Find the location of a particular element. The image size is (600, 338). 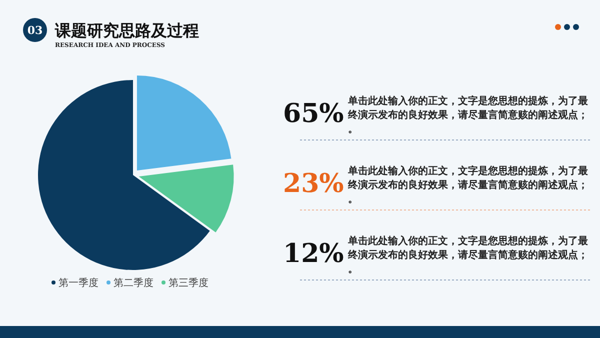

legend-label: 第二季度 is located at coordinates (134, 283).